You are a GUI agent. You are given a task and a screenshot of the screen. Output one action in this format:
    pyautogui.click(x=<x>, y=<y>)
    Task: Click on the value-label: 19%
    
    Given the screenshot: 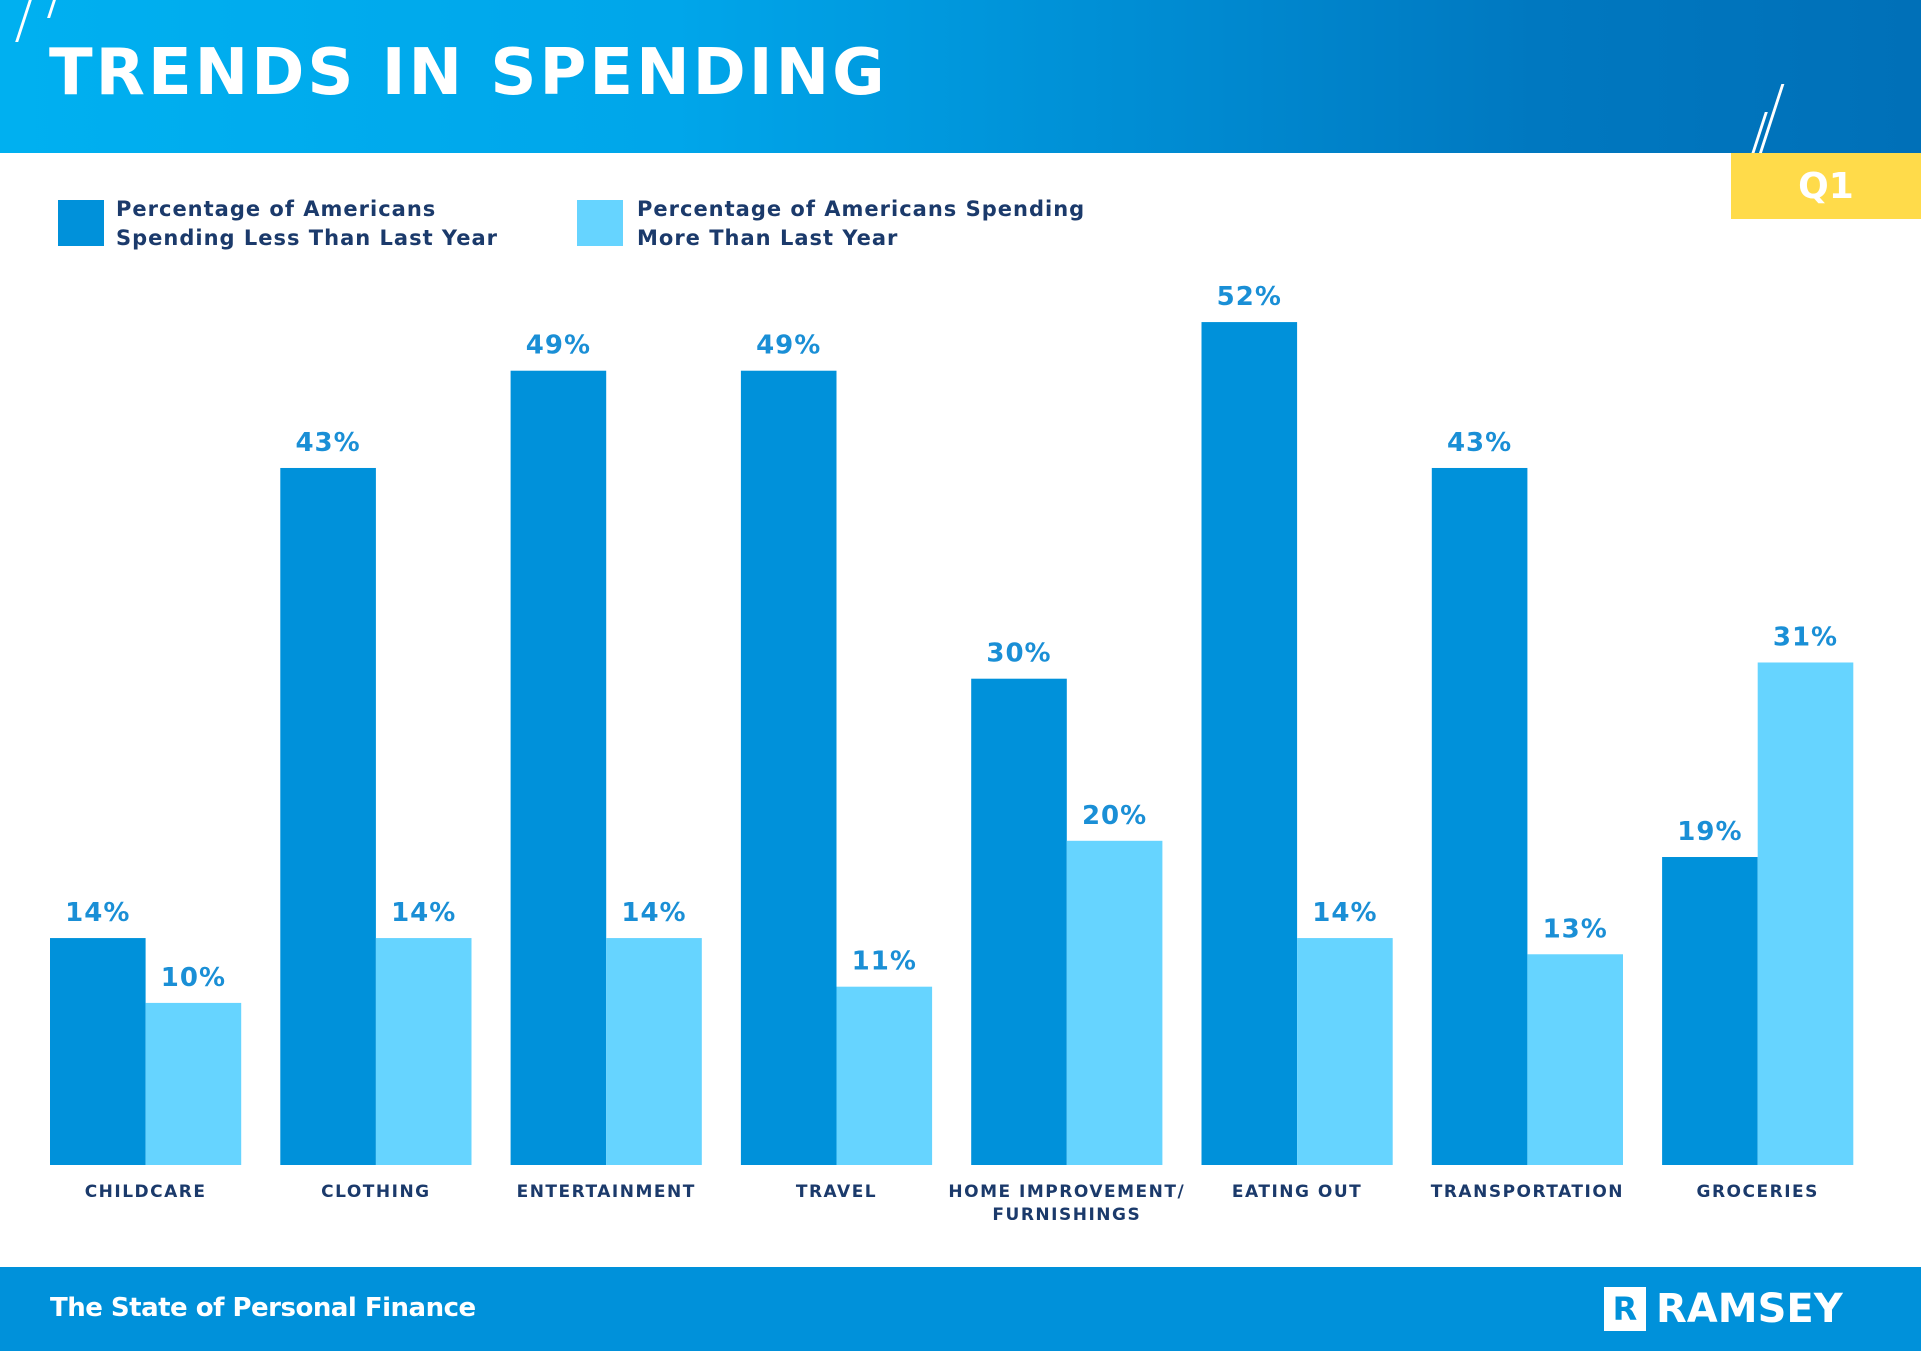 What is the action you would take?
    pyautogui.click(x=1709, y=832)
    